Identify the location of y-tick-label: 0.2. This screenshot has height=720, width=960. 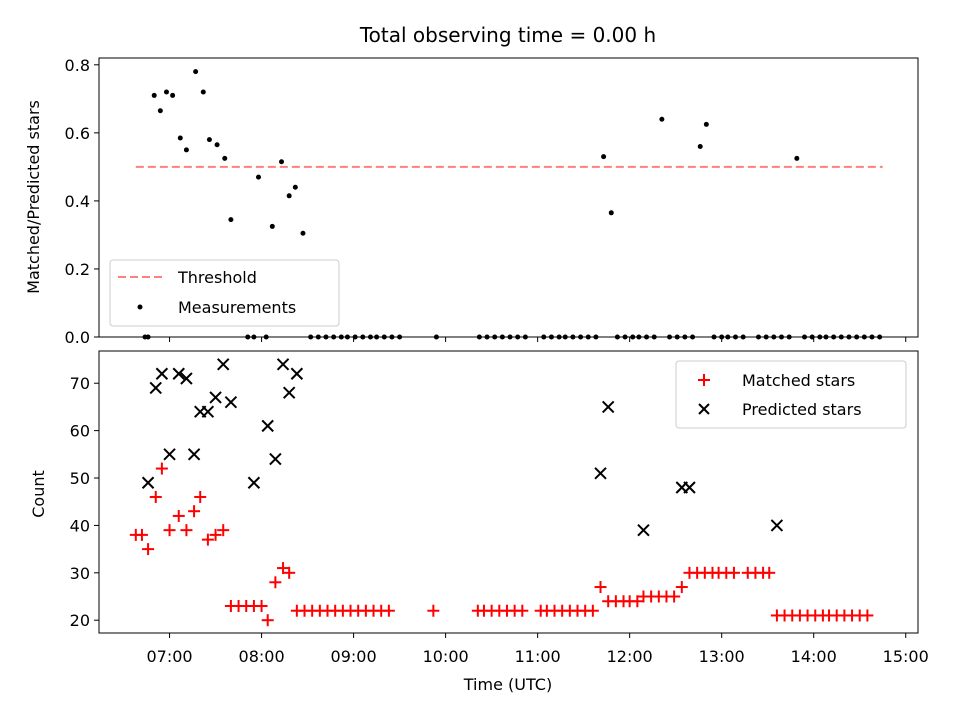
(77, 269).